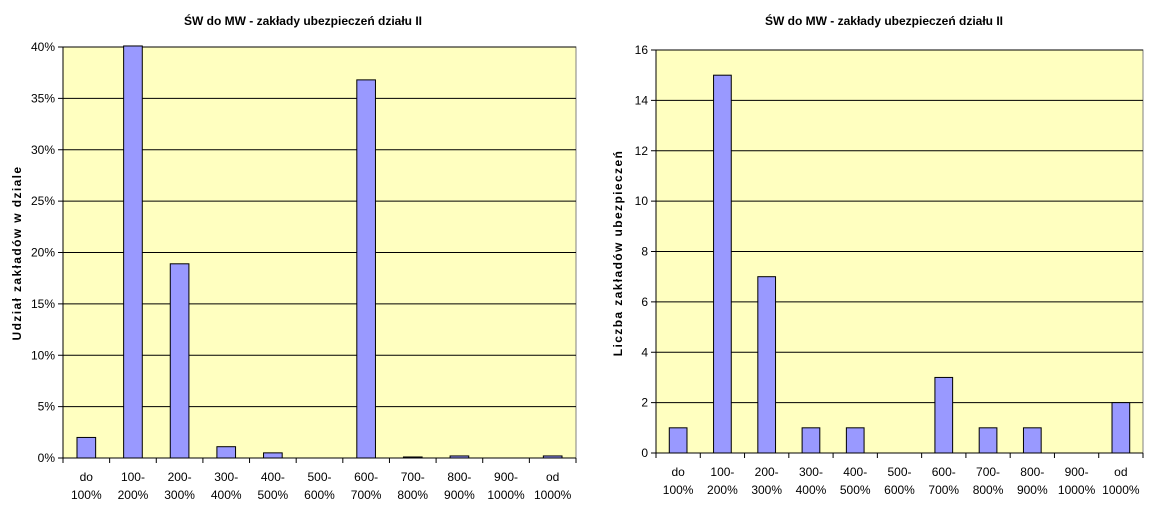 The height and width of the screenshot is (509, 1156). What do you see at coordinates (642, 50) in the screenshot?
I see `y-tick-label: 16` at bounding box center [642, 50].